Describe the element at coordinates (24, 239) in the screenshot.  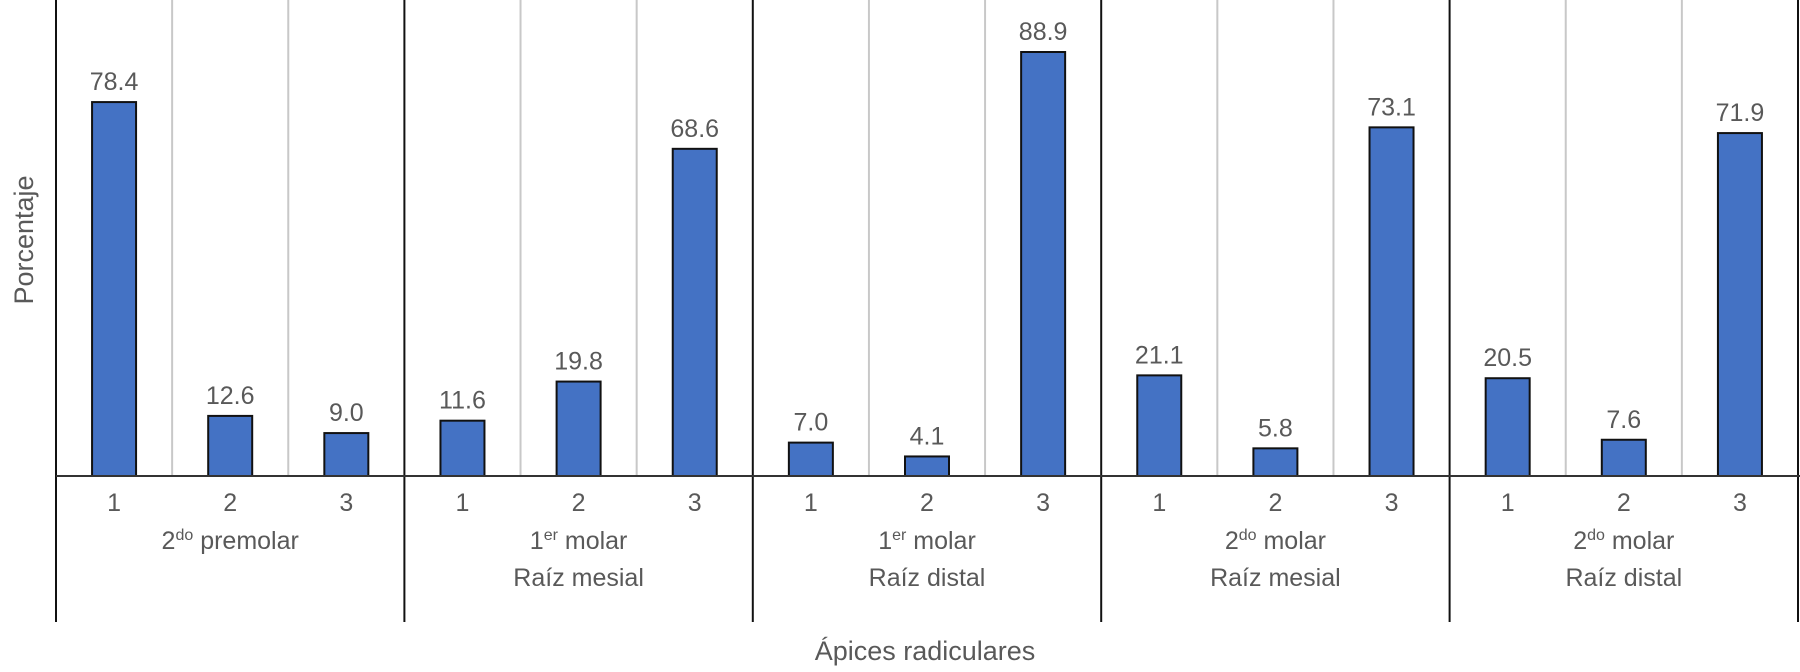
I see `y-axis-title: Porcentaje` at that location.